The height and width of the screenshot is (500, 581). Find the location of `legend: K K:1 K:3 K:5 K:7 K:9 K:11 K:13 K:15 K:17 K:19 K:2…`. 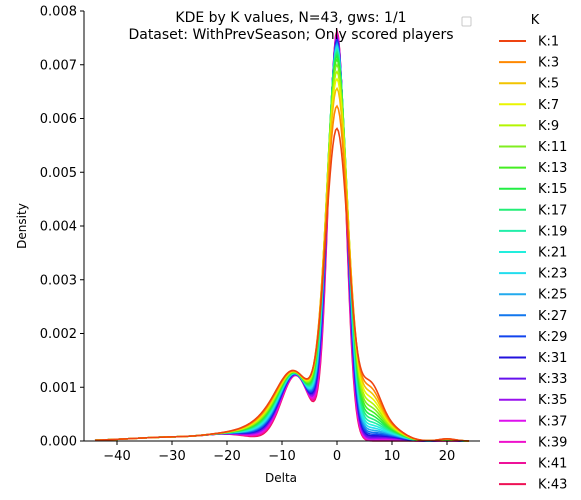

legend: K K:1 K:3 K:5 K:7 K:9 K:11 K:13 K:15 K:17 K:19 K:2… is located at coordinates (533, 253).